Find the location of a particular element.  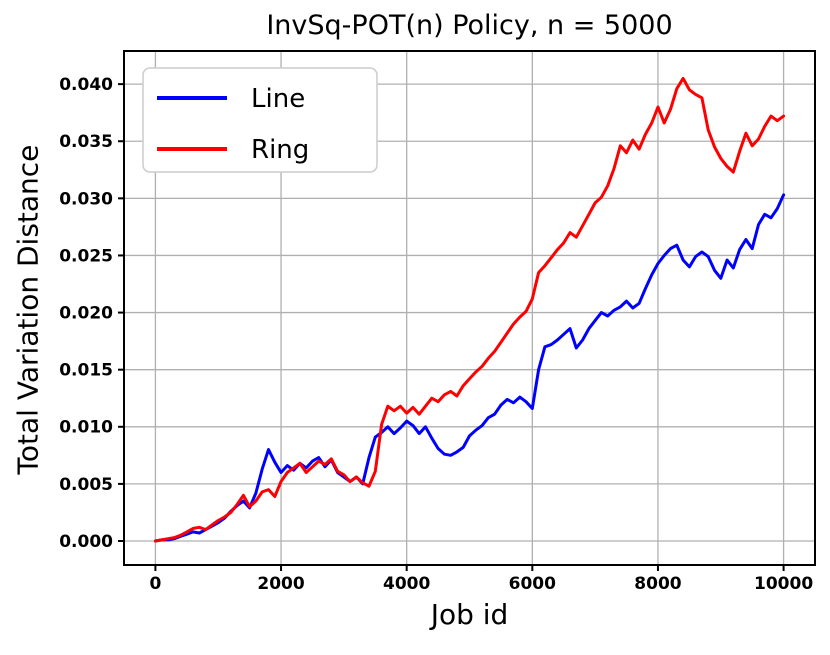

x-tick-label: 6000 is located at coordinates (532, 584).